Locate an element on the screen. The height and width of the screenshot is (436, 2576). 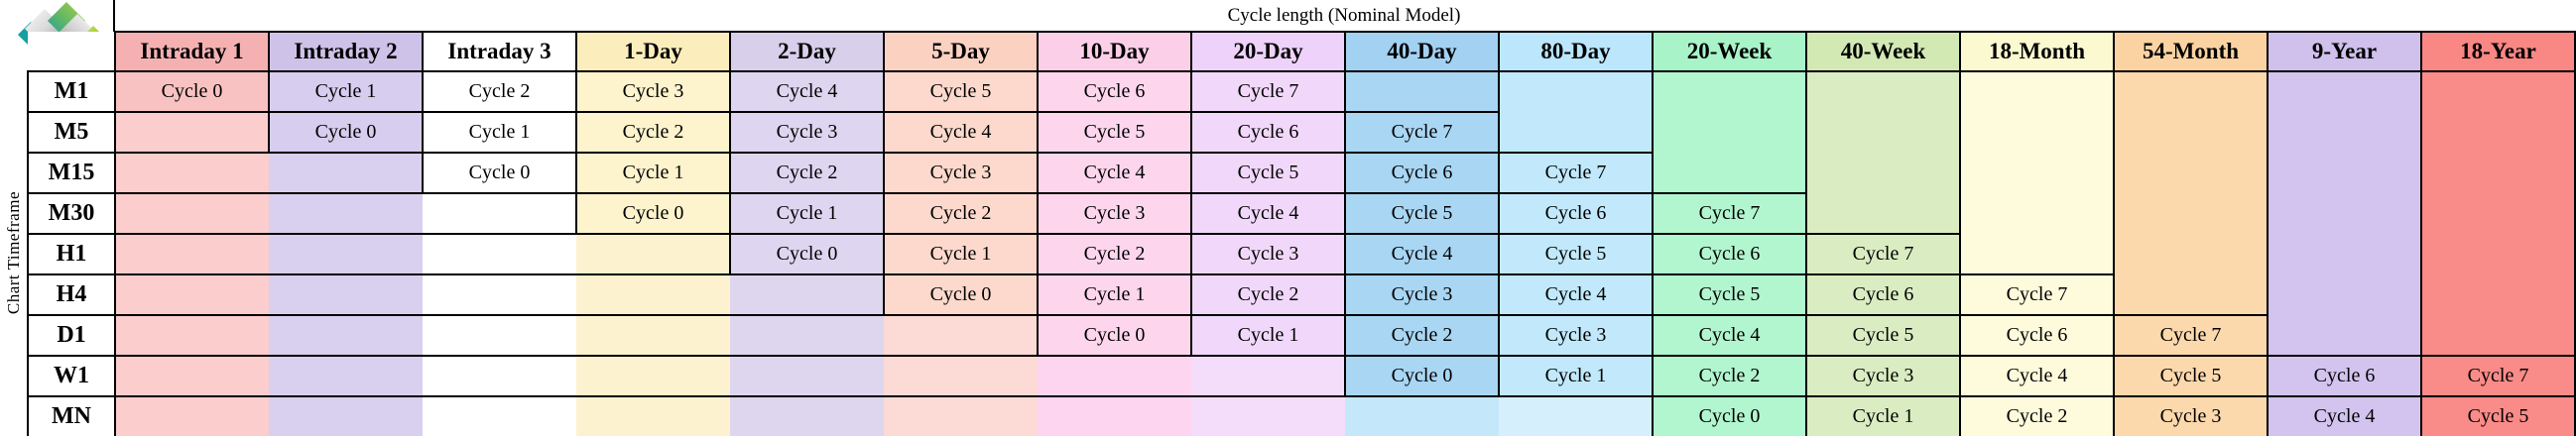
row-header-h4: H4 is located at coordinates (71, 294).